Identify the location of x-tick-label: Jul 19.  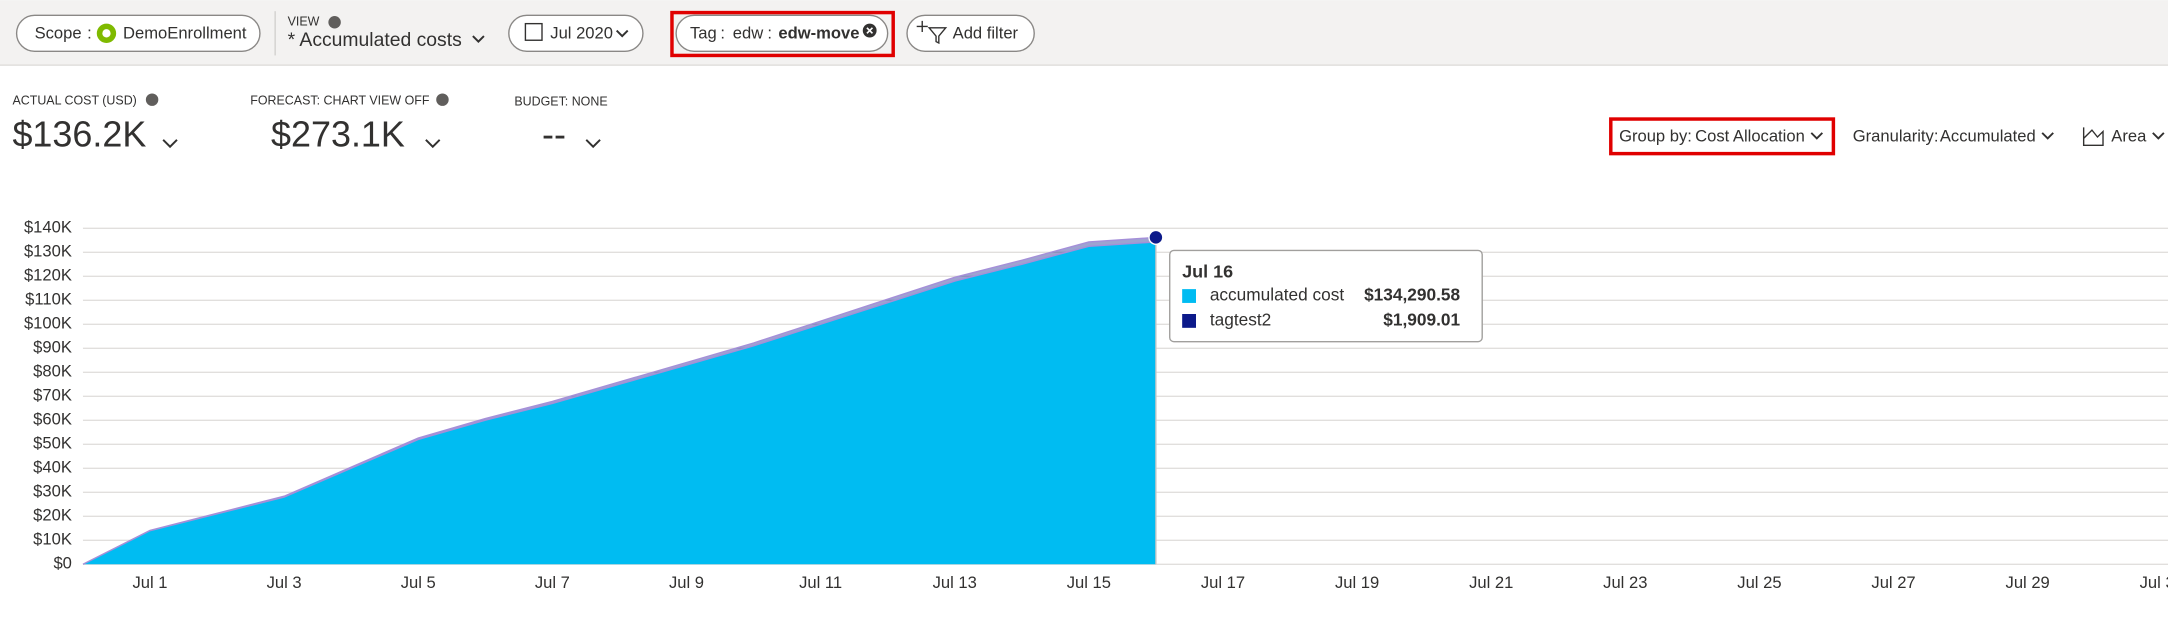
(1357, 582).